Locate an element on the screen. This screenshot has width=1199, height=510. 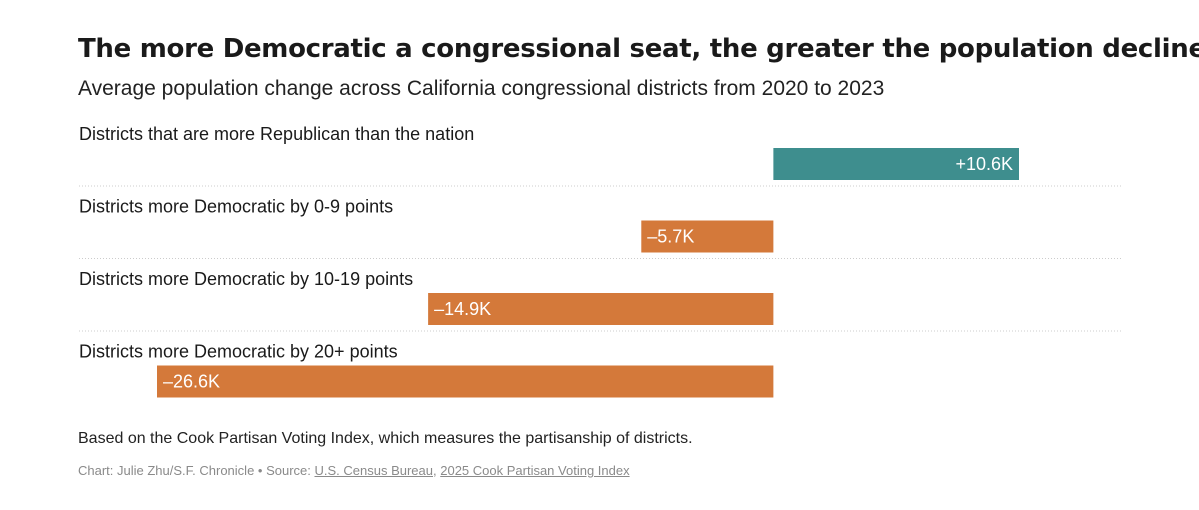
source-link-cook-pvi: 2025 Cook Partisan Voting Index is located at coordinates (535, 470).